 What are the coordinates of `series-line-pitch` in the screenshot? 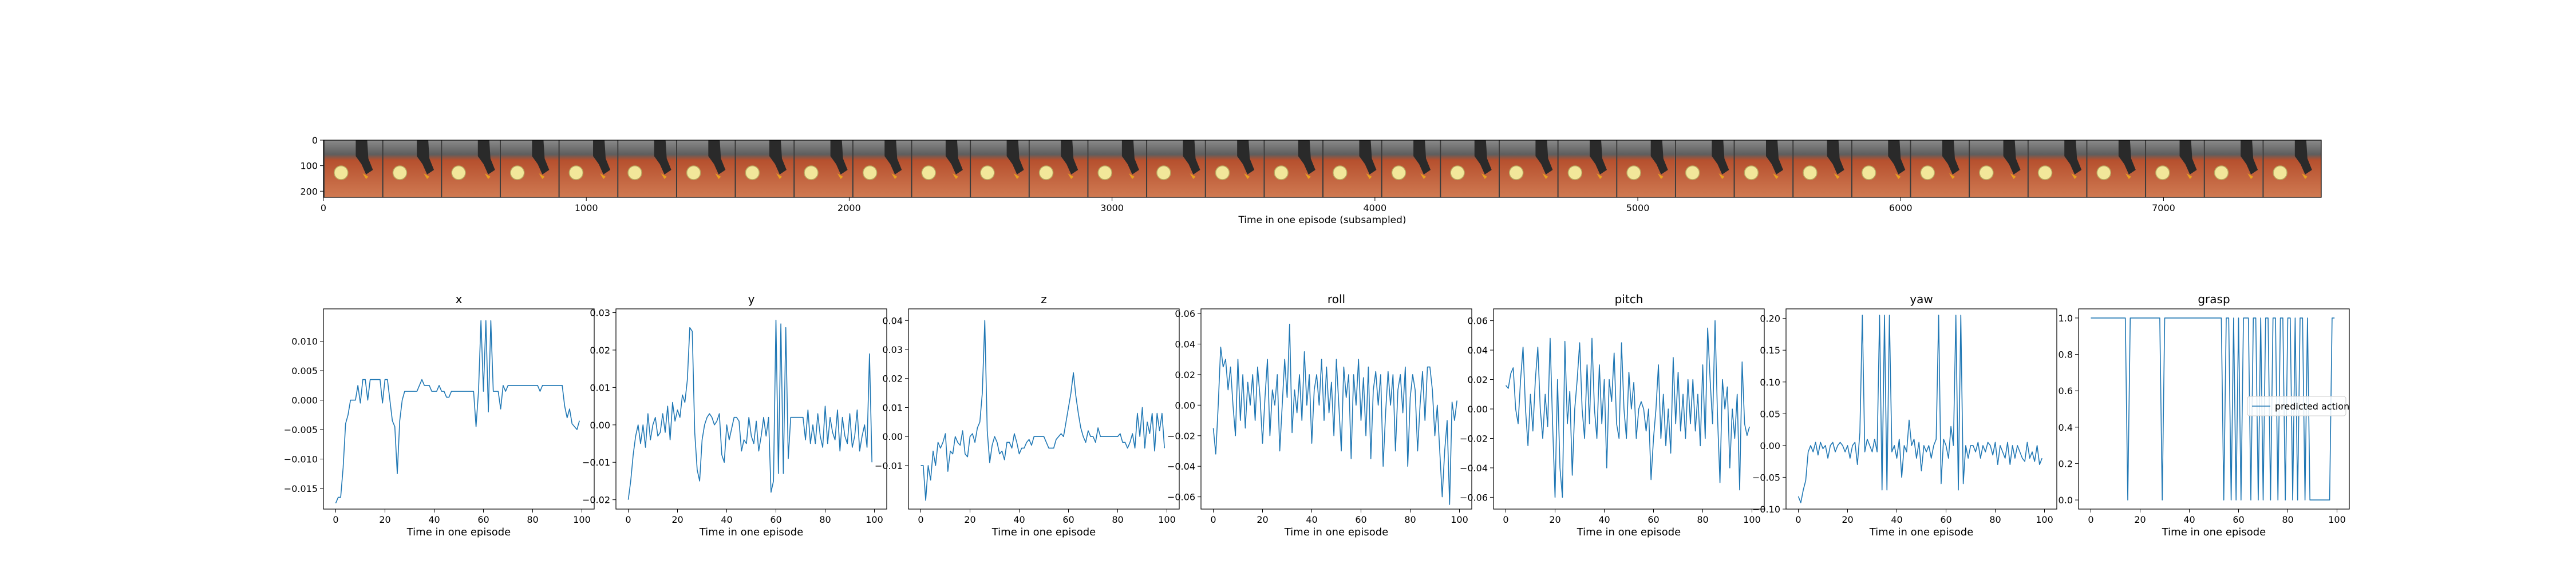 It's located at (1627, 409).